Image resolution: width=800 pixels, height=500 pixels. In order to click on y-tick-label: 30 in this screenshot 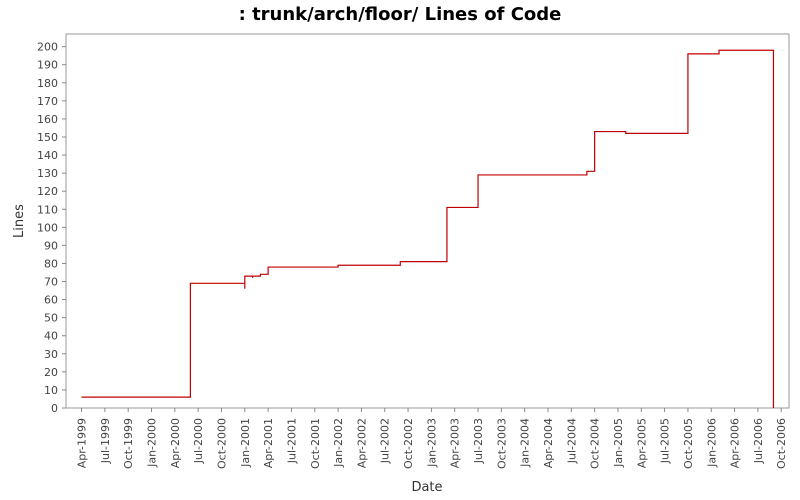, I will do `click(51, 354)`.